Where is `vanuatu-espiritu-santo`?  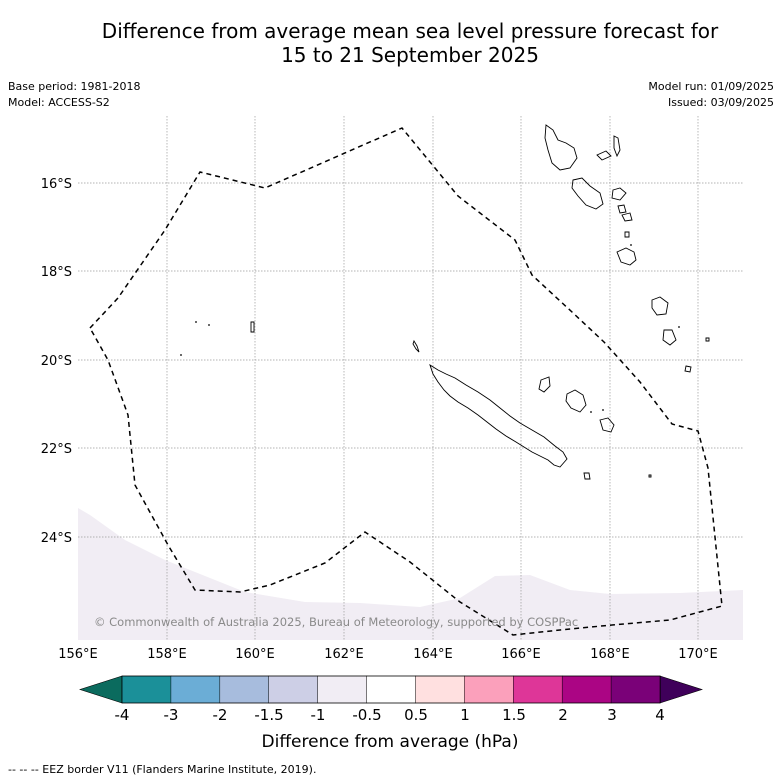
vanuatu-espiritu-santo is located at coordinates (561, 147).